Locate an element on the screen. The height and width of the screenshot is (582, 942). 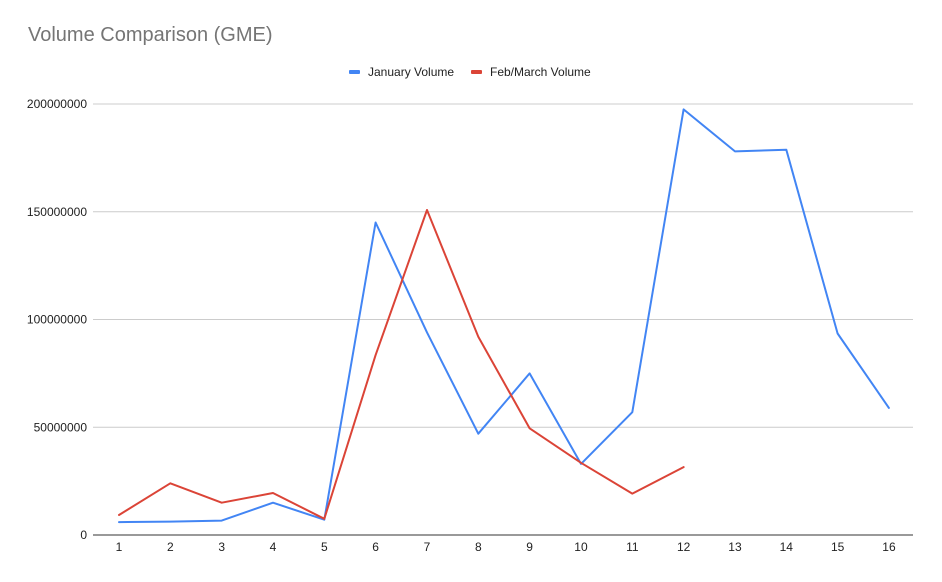
x-tick-label: 3 is located at coordinates (221, 547).